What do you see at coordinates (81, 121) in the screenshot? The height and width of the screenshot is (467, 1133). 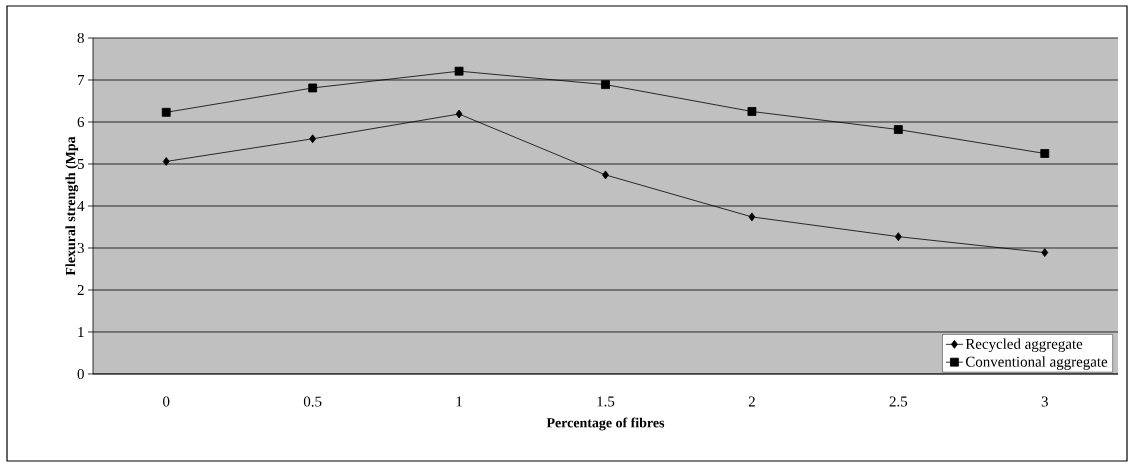 I see `y-tick-label: 6` at bounding box center [81, 121].